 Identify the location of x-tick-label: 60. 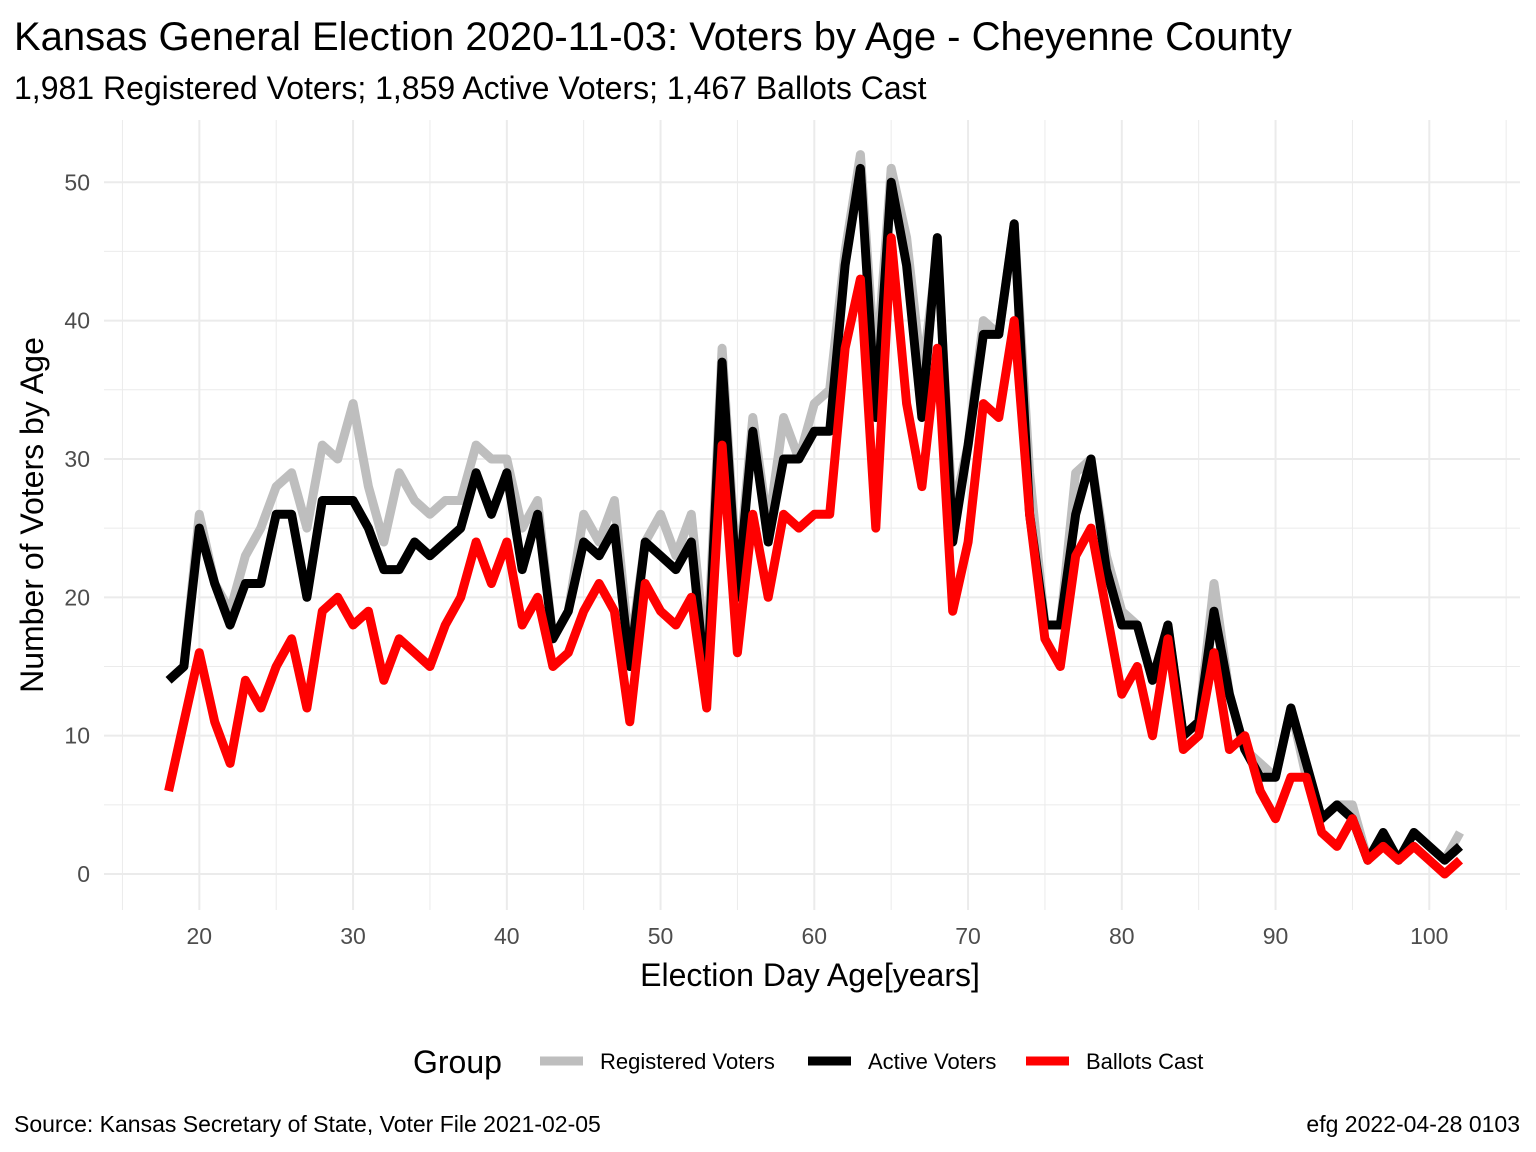
(815, 936).